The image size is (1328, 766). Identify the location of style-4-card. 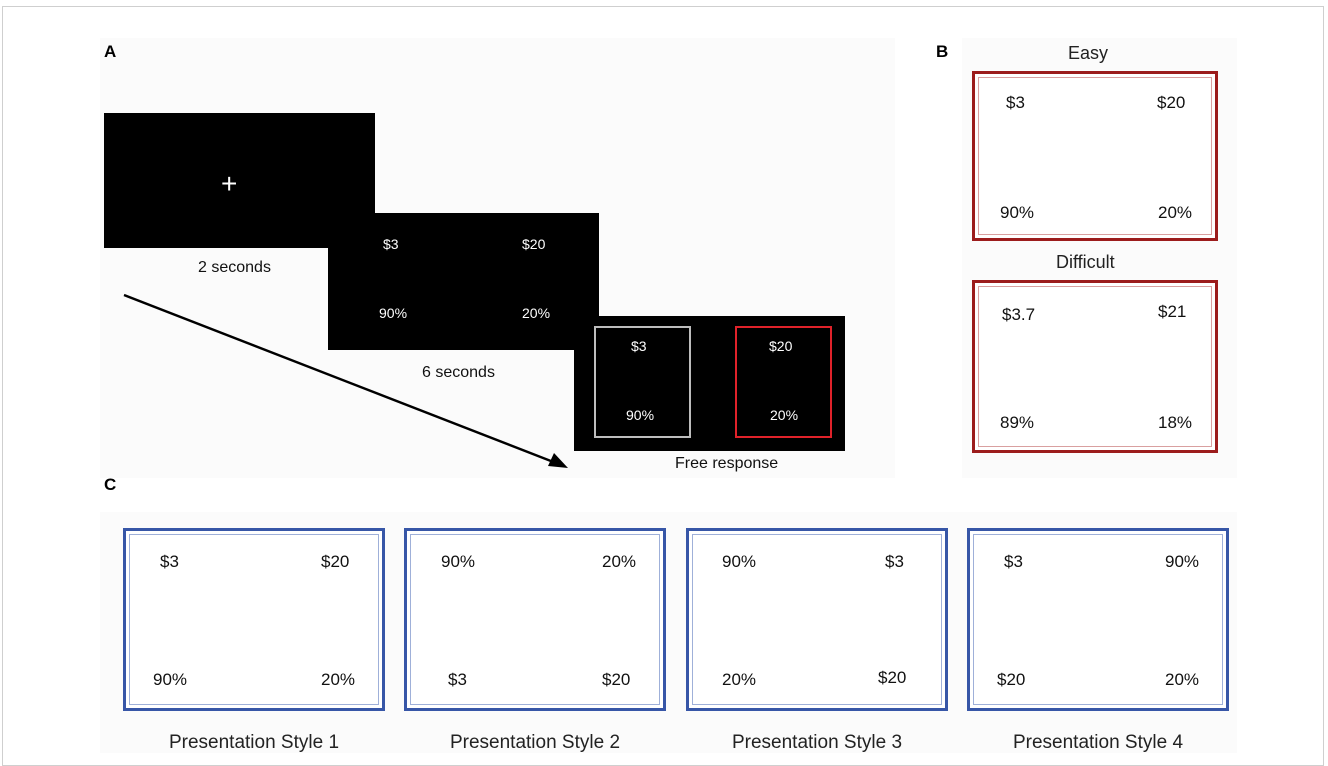
(1098, 619).